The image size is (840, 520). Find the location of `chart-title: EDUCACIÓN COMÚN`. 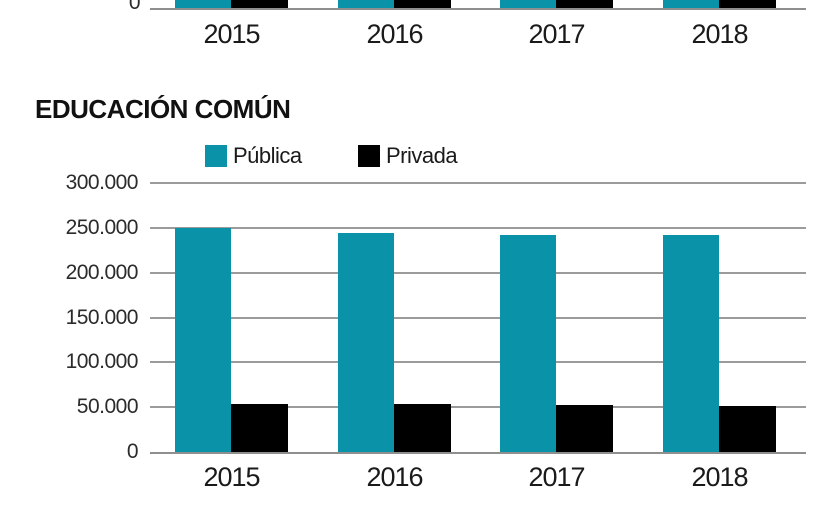

chart-title: EDUCACIÓN COMÚN is located at coordinates (163, 109).